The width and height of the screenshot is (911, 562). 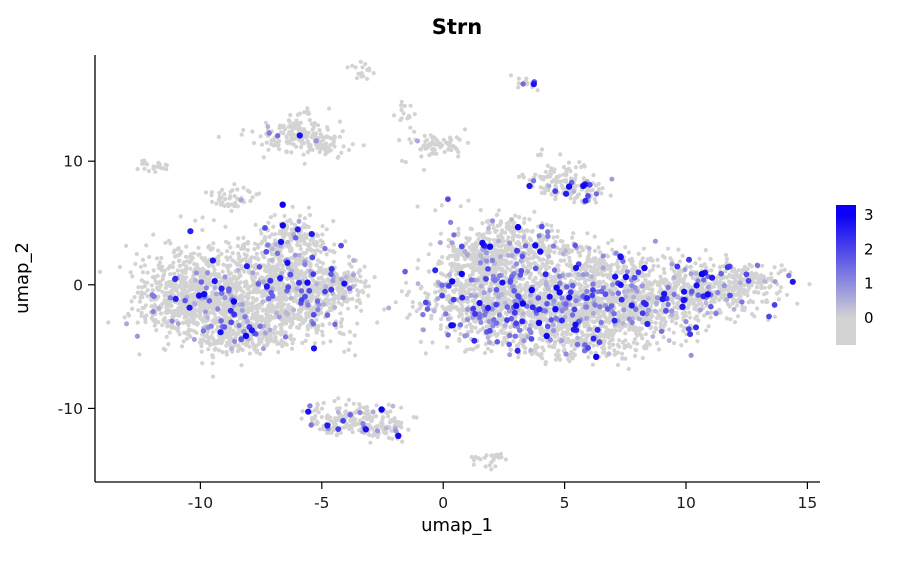 What do you see at coordinates (457, 27) in the screenshot?
I see `plot-title: Strn` at bounding box center [457, 27].